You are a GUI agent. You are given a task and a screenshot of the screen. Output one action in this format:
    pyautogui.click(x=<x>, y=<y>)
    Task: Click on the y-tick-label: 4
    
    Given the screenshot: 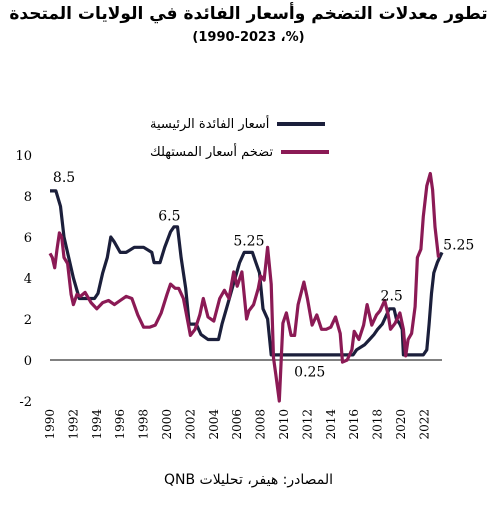 What is the action you would take?
    pyautogui.click(x=28, y=279)
    